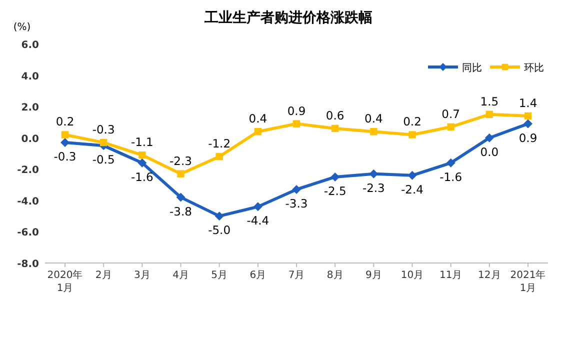 The width and height of the screenshot is (577, 343). What do you see at coordinates (472, 68) in the screenshot?
I see `legend-label: 同比` at bounding box center [472, 68].